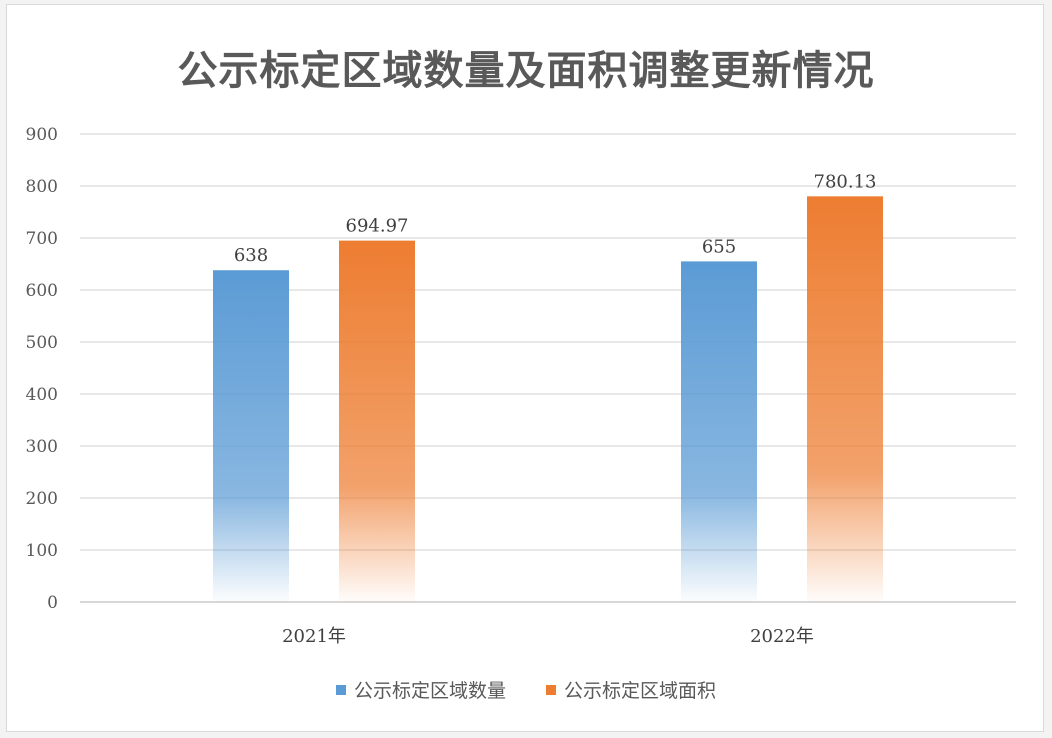 Image resolution: width=1052 pixels, height=738 pixels. I want to click on legend-item-count: 公示标定区域数量, so click(420, 689).